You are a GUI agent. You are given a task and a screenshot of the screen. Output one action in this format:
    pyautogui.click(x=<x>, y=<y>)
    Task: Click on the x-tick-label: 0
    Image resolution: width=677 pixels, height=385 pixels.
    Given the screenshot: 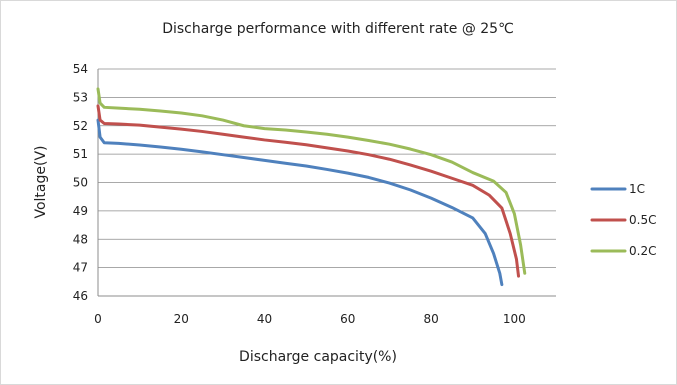 What is the action you would take?
    pyautogui.click(x=98, y=319)
    